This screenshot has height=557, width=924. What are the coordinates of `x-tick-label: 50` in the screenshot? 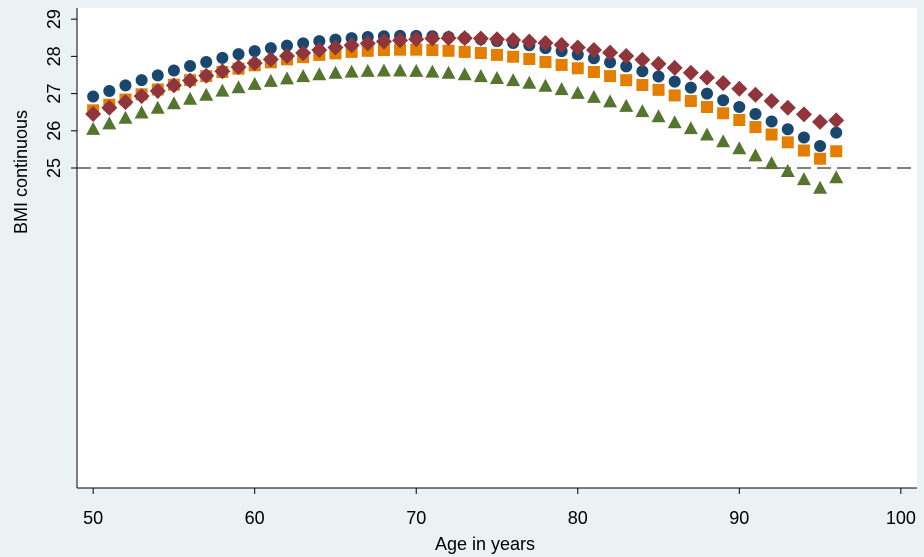 It's located at (93, 518).